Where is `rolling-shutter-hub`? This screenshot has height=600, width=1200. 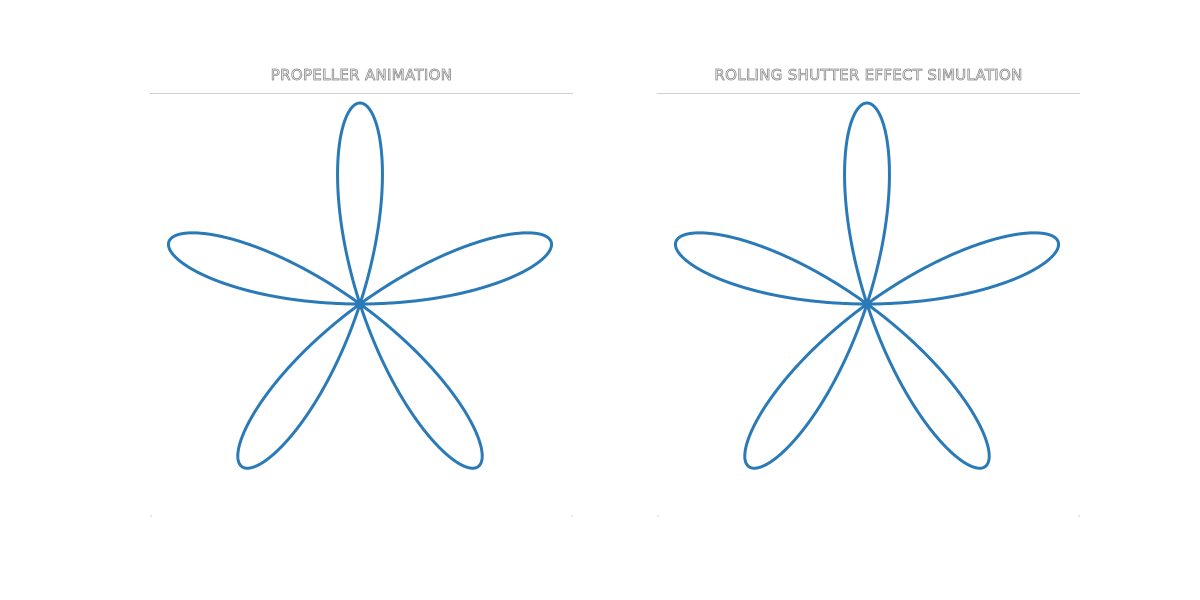 rolling-shutter-hub is located at coordinates (867, 304).